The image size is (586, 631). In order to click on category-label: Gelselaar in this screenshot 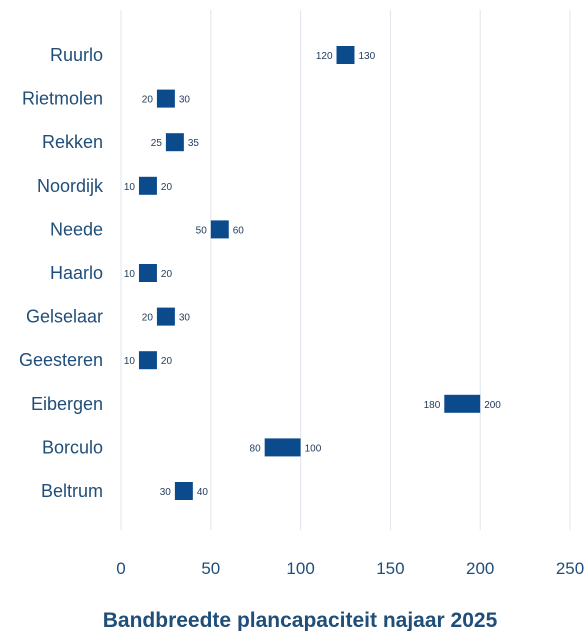, I will do `click(64, 317)`.